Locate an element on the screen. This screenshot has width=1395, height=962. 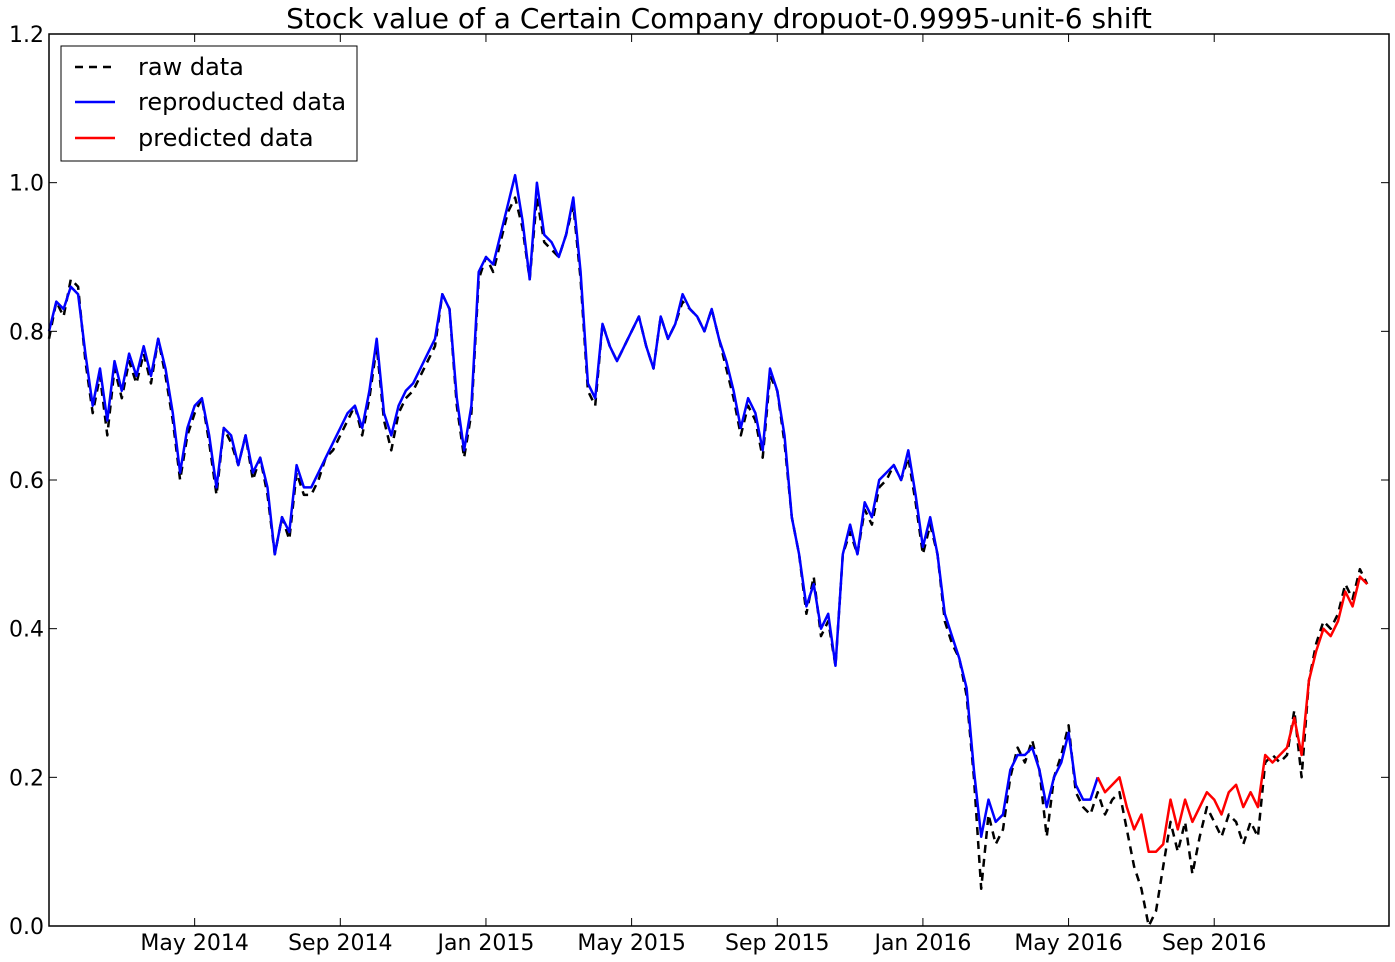
y-tick-label: 1.0 is located at coordinates (26, 184).